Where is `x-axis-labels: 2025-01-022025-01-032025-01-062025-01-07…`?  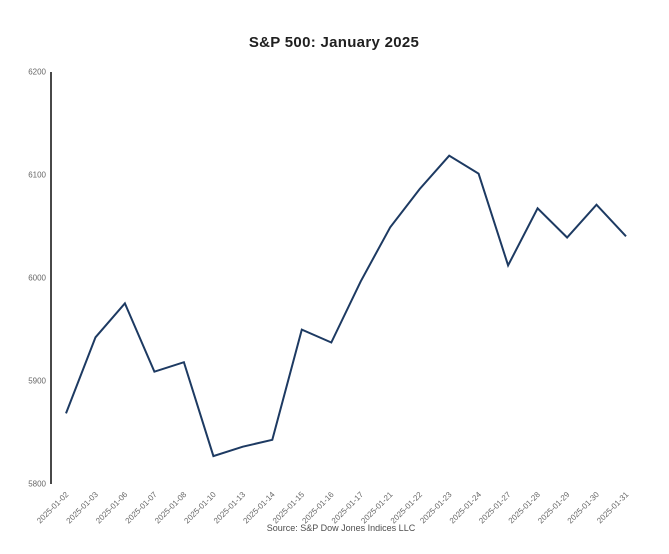 x-axis-labels: 2025-01-022025-01-032025-01-062025-01-07… is located at coordinates (333, 508).